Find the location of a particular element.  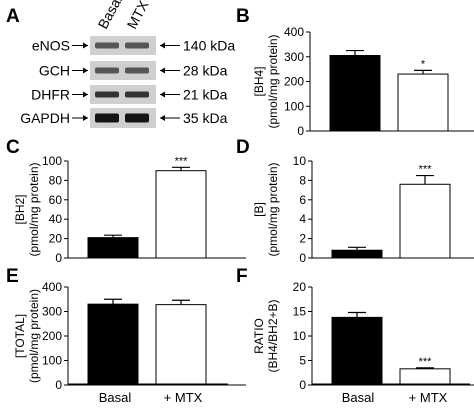

blot-strip-gch is located at coordinates (123, 70).